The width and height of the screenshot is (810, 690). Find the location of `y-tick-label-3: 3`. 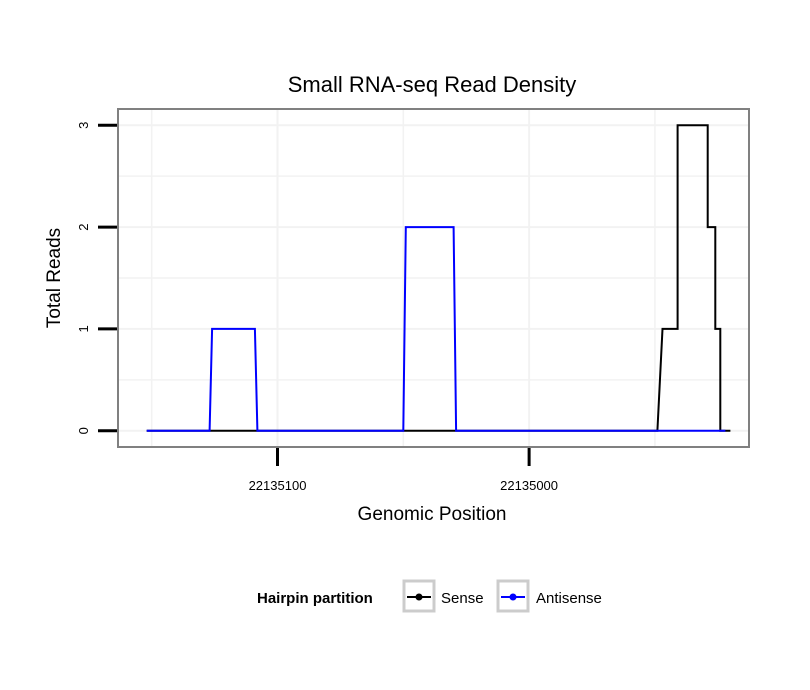

y-tick-label-3: 3 is located at coordinates (83, 125).